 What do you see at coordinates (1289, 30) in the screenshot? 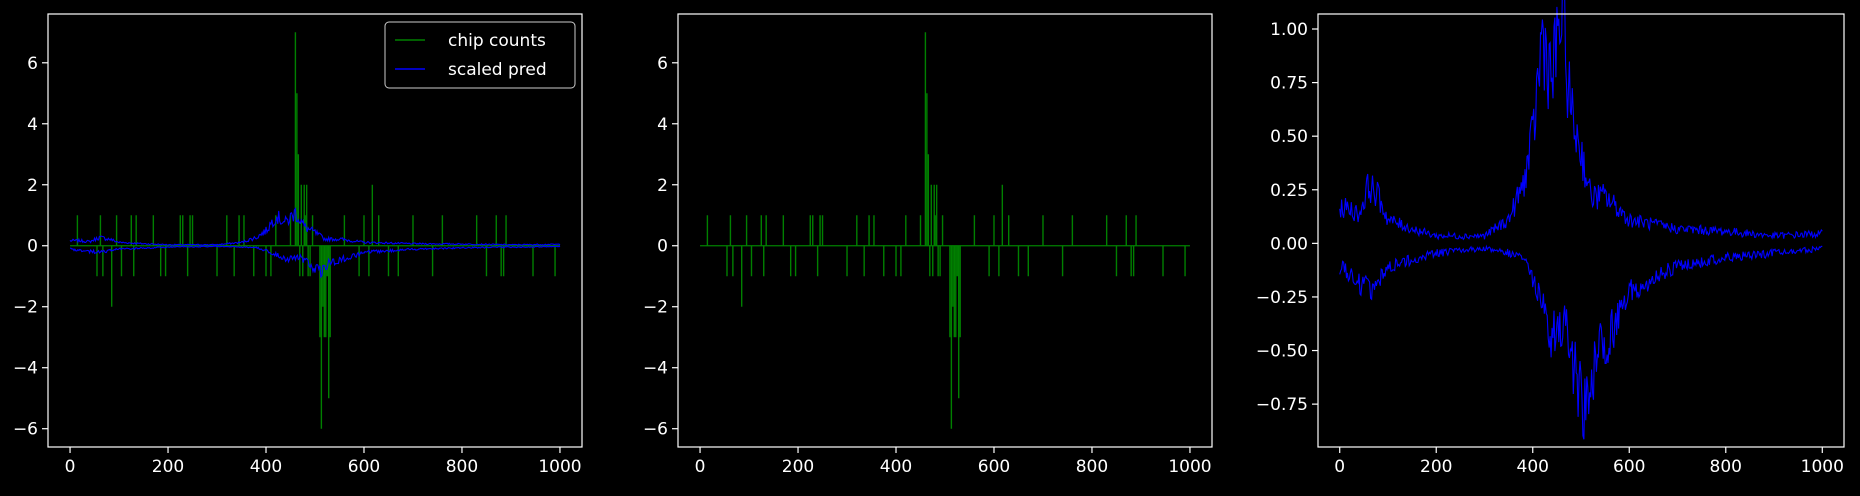
I see `y-tick-label: 1.00` at bounding box center [1289, 30].